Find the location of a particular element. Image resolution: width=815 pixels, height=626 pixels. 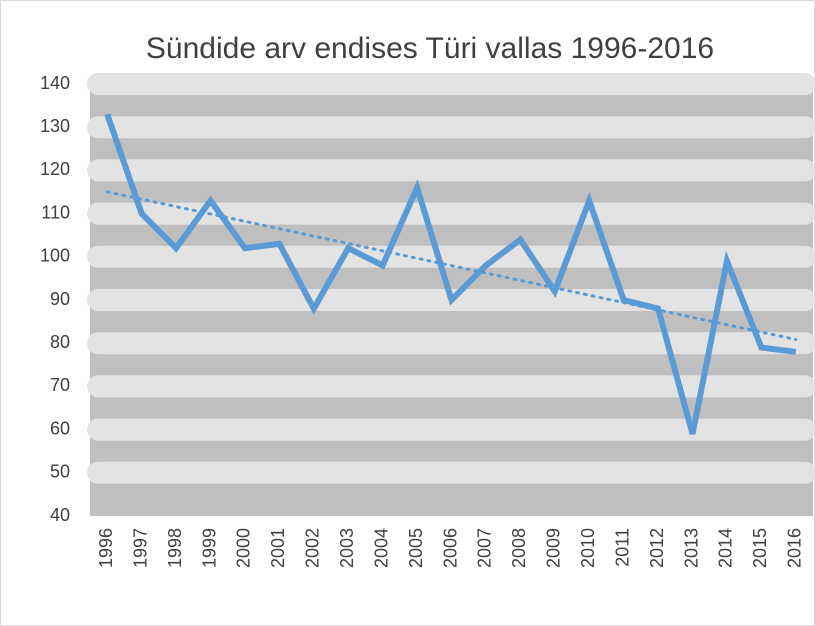

y-tick-label: 80 is located at coordinates (60, 342).